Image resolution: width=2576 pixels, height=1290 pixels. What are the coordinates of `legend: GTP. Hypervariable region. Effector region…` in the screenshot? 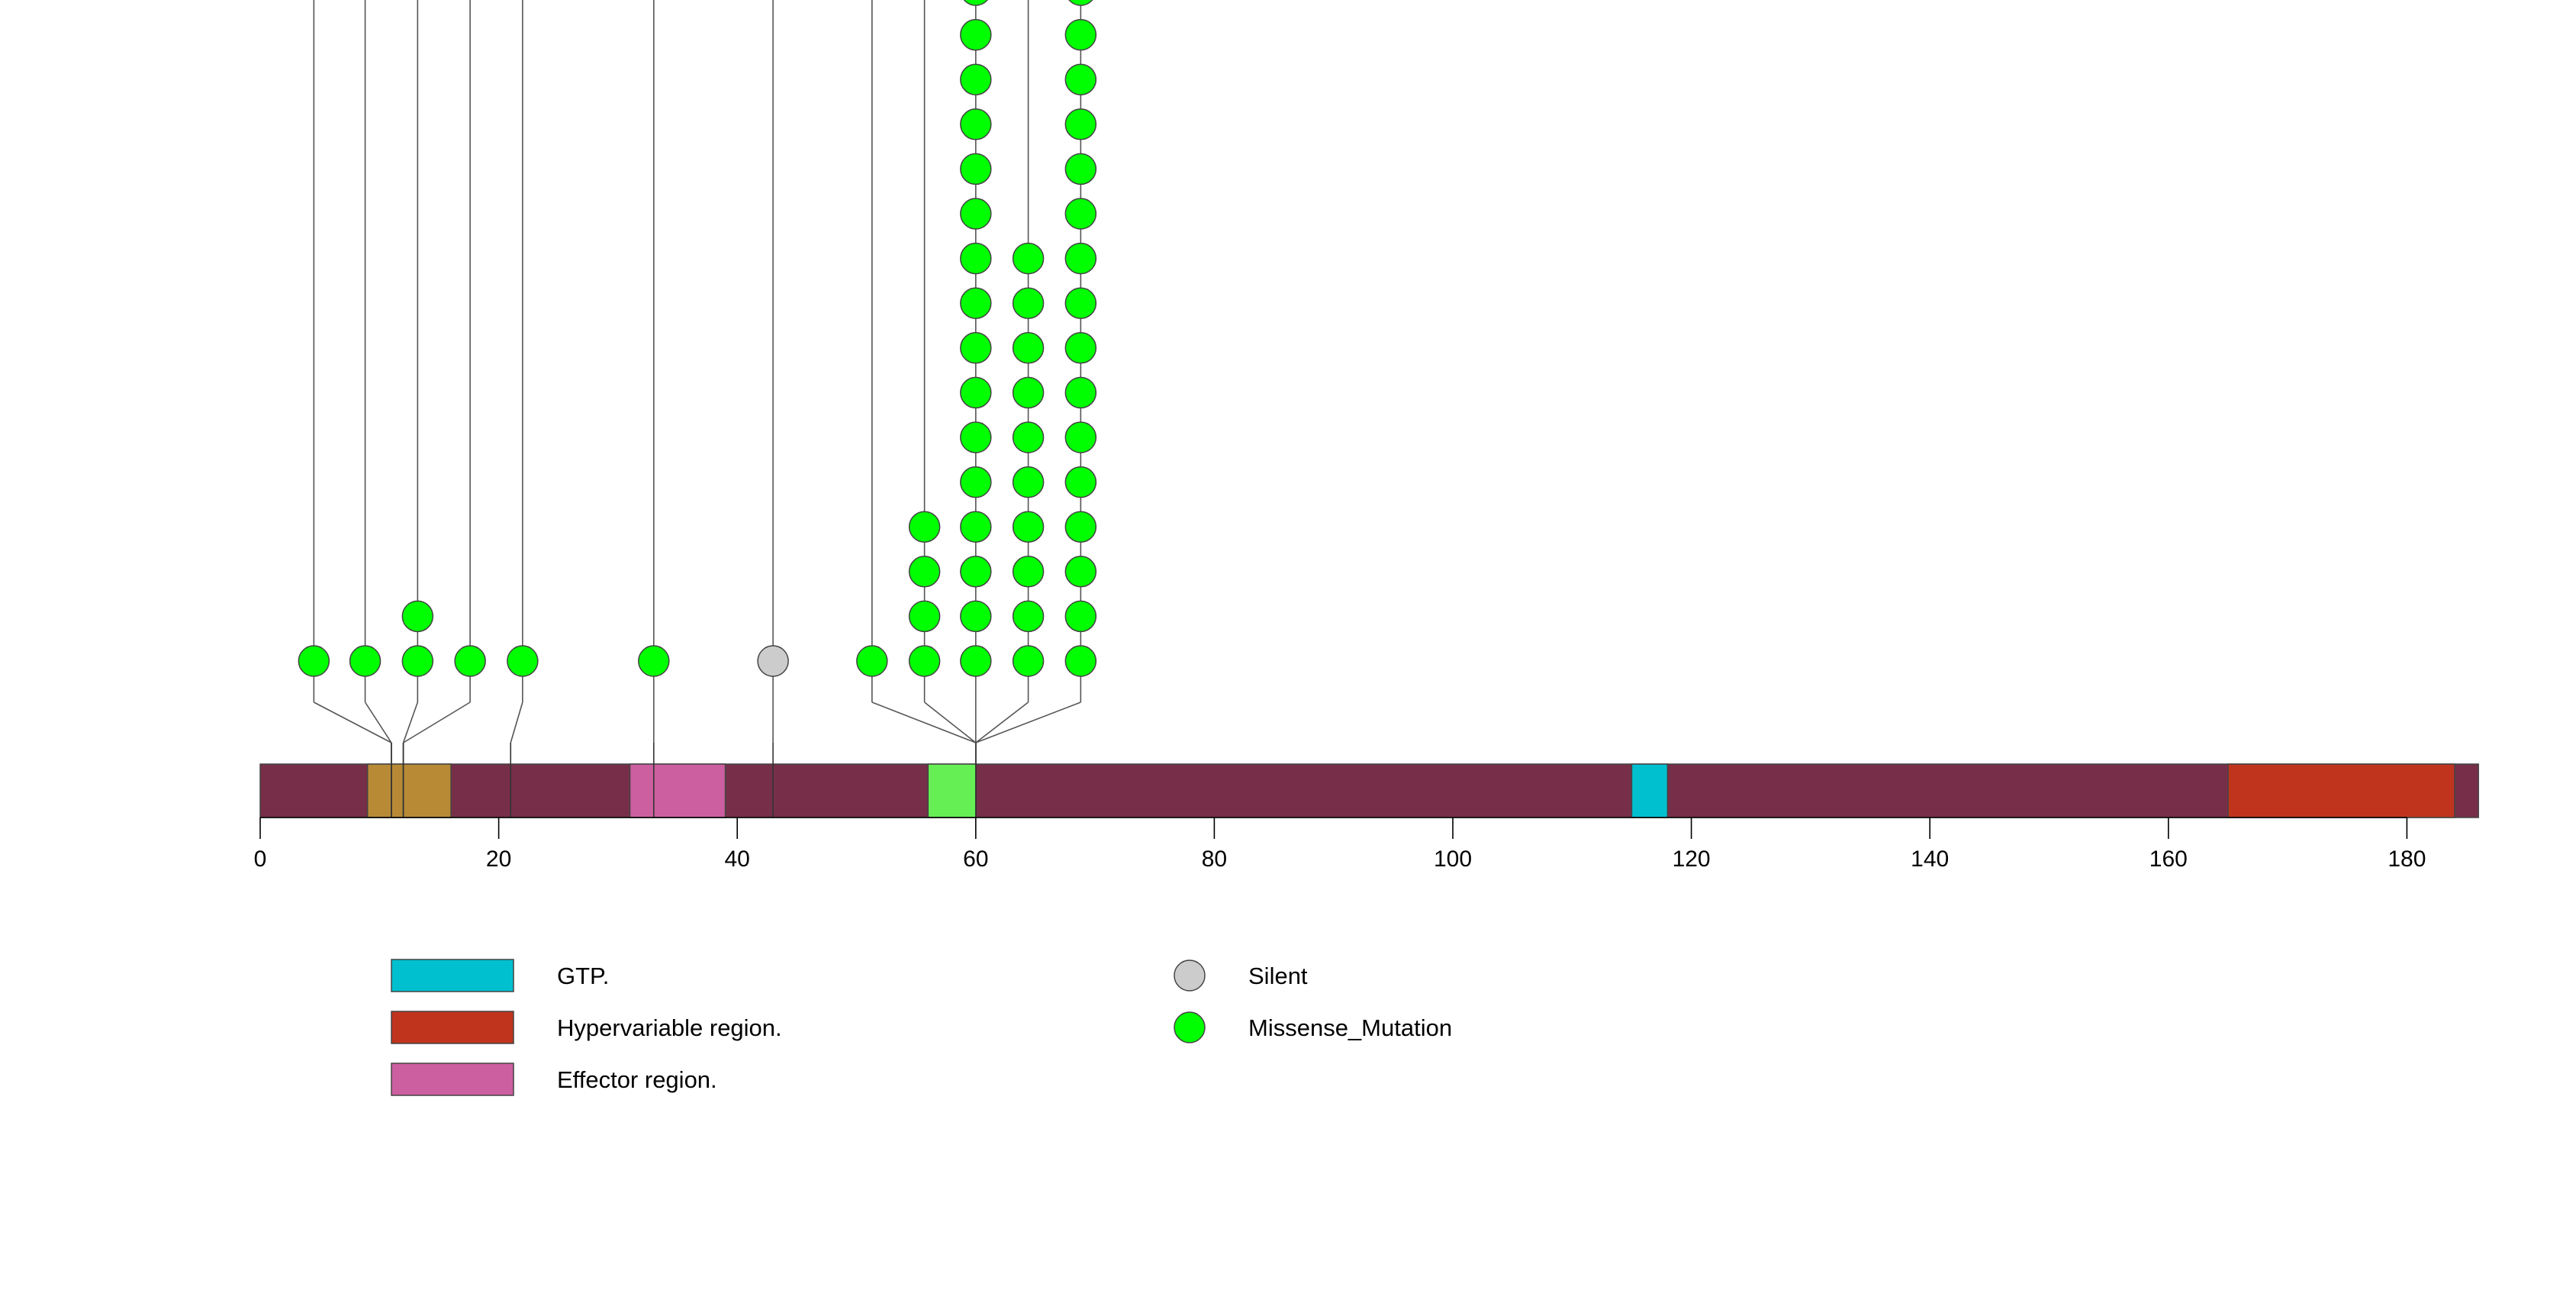 It's located at (921, 1027).